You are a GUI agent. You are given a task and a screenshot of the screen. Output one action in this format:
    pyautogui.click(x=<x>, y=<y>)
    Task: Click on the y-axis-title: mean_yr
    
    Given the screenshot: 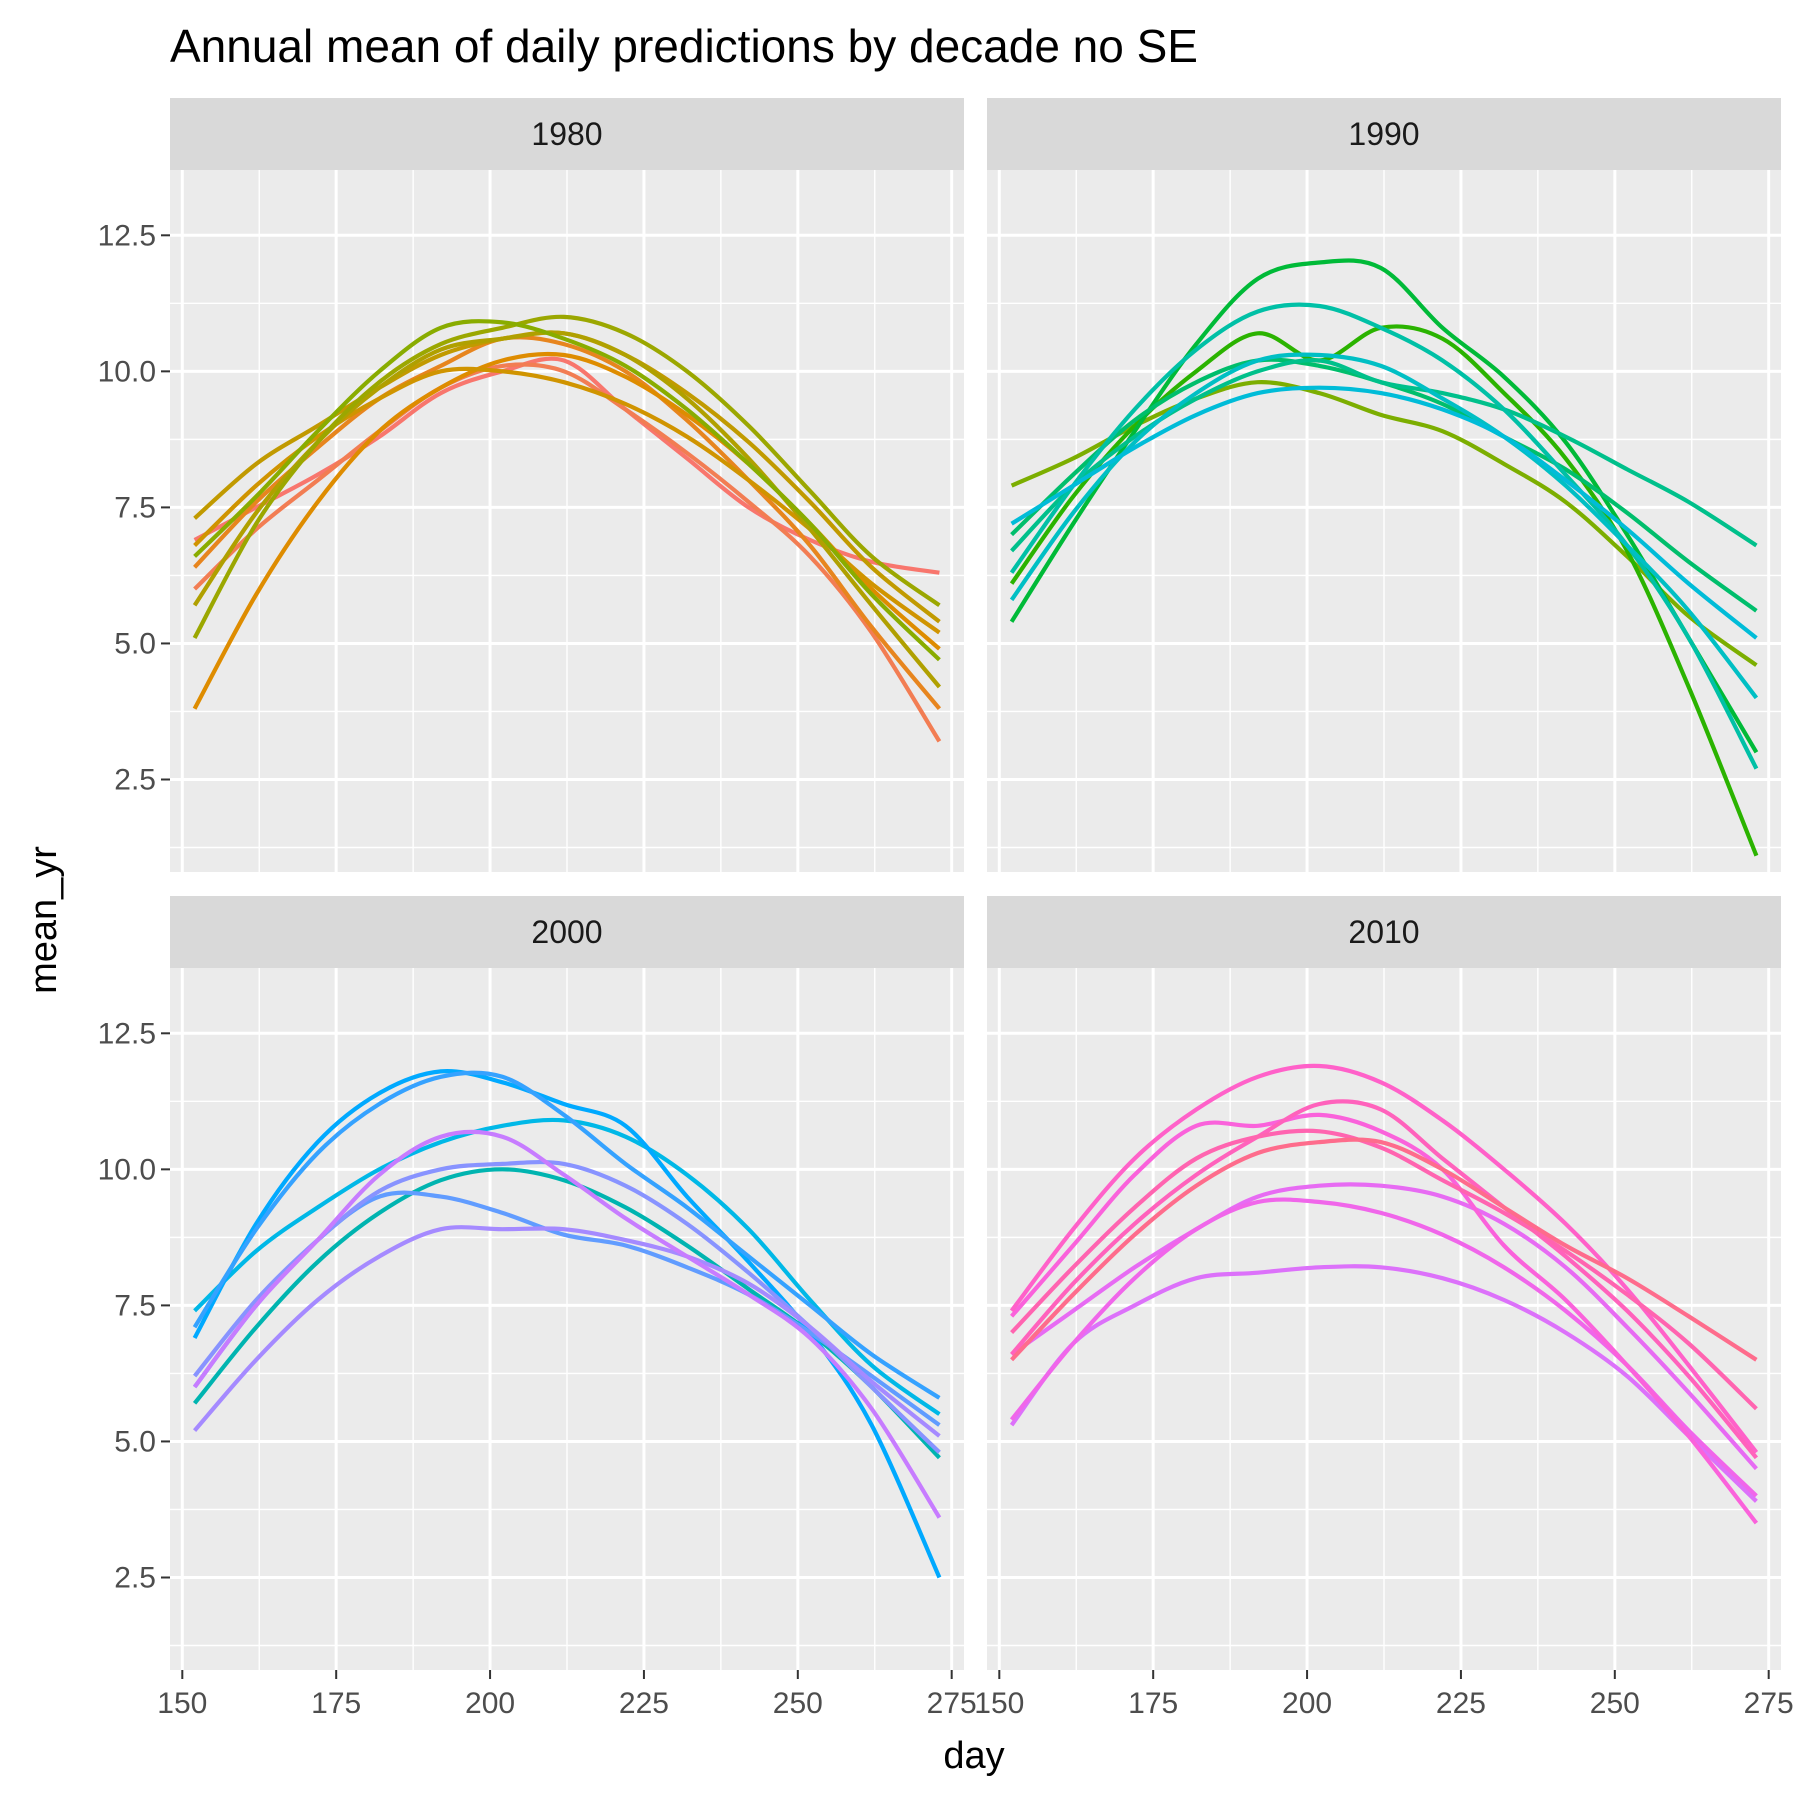 What is the action you would take?
    pyautogui.click(x=44, y=920)
    